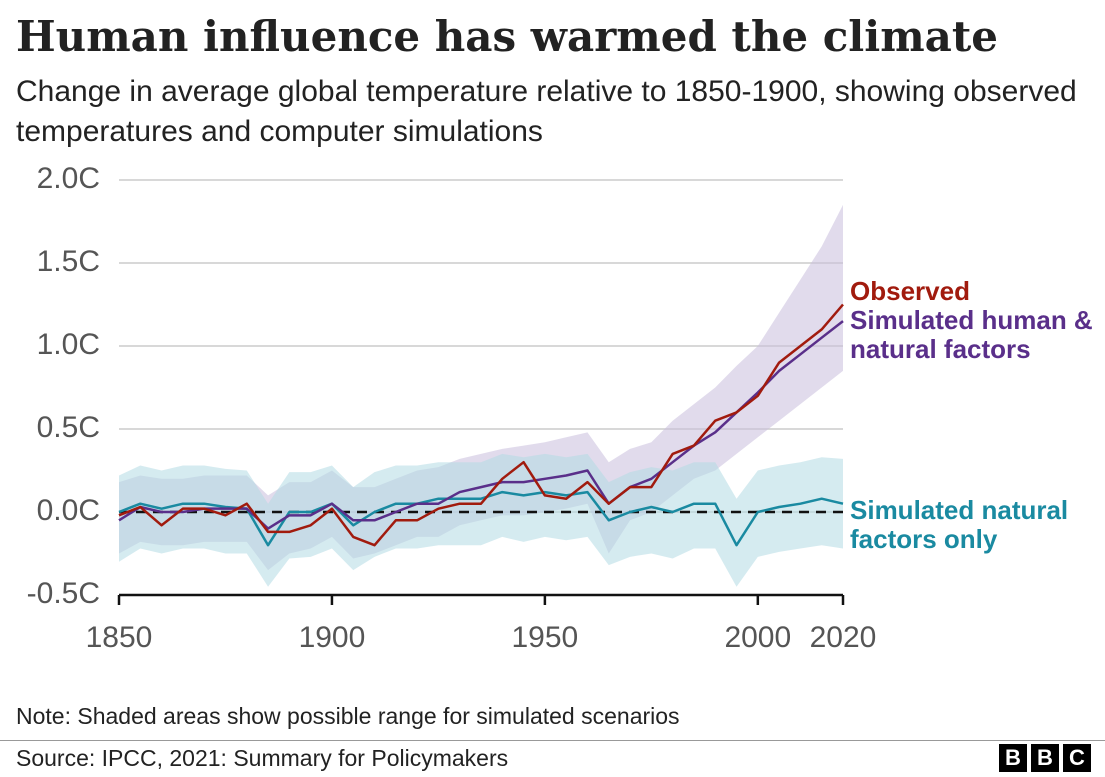 The image size is (1105, 777). I want to click on x-tick-label: 1950, so click(545, 637).